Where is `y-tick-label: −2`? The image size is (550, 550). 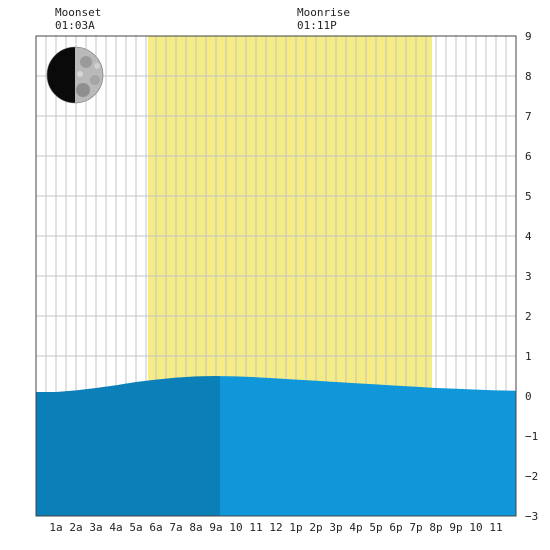
y-tick-label: −2 is located at coordinates (531, 476).